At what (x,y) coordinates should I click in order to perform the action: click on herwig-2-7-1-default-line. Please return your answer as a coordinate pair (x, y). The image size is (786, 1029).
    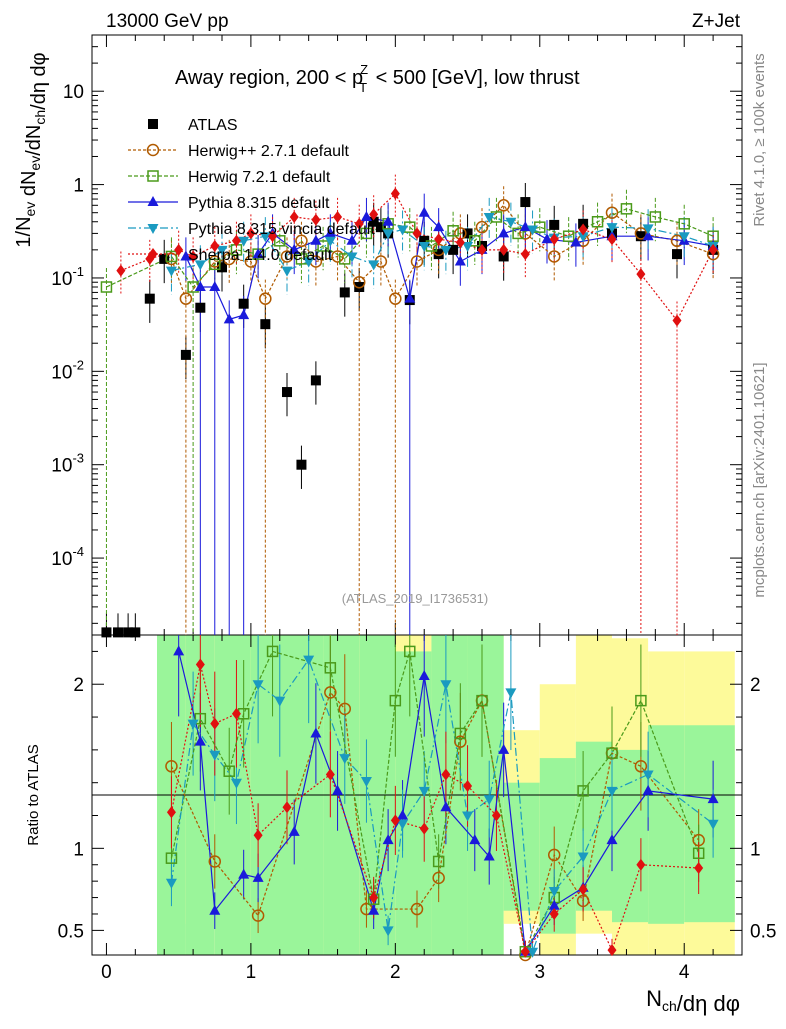
    Looking at the image, I should click on (442, 252).